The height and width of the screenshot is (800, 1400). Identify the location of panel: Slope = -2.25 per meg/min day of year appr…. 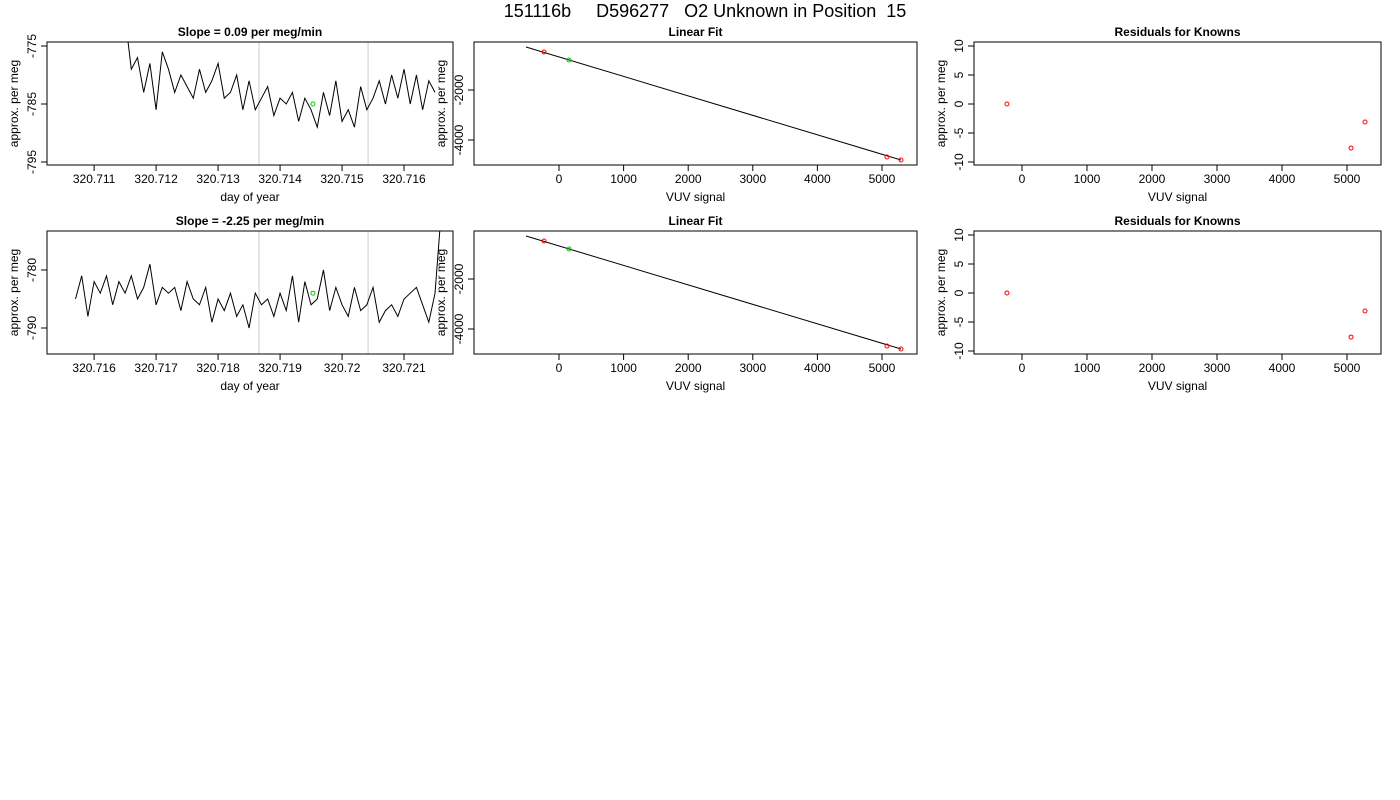
(230, 303).